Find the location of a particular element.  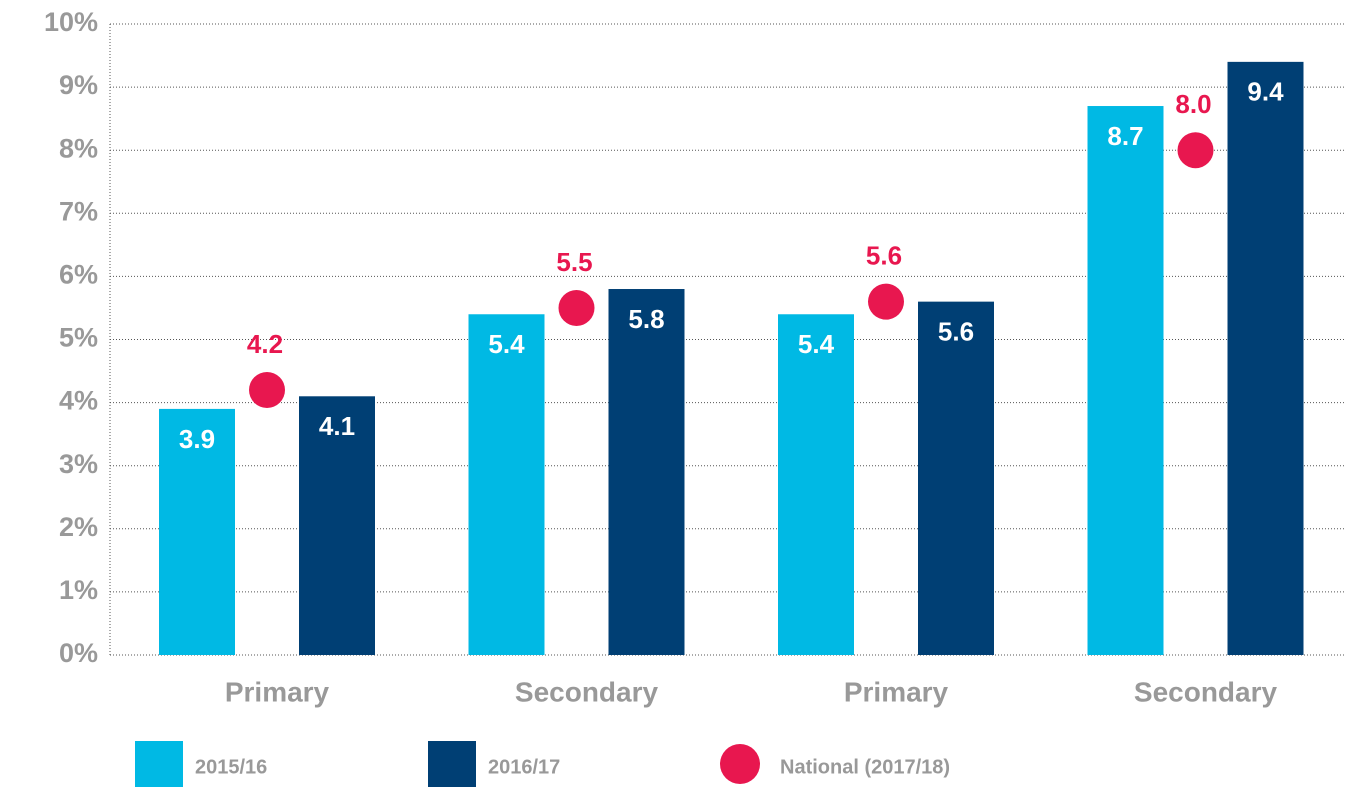

y-tick-label: 1% is located at coordinates (78, 590).